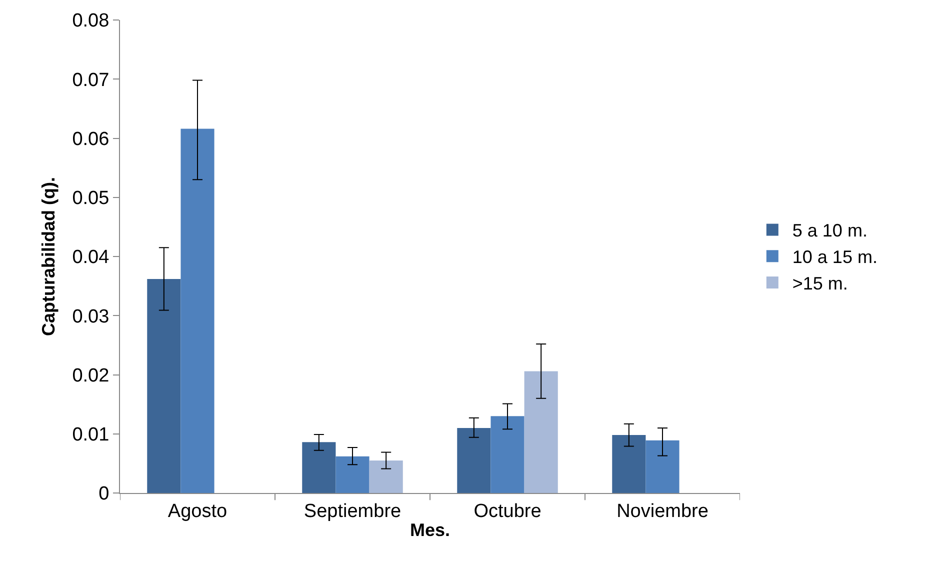 The height and width of the screenshot is (563, 930). What do you see at coordinates (198, 511) in the screenshot?
I see `x-tick-label: Agosto` at bounding box center [198, 511].